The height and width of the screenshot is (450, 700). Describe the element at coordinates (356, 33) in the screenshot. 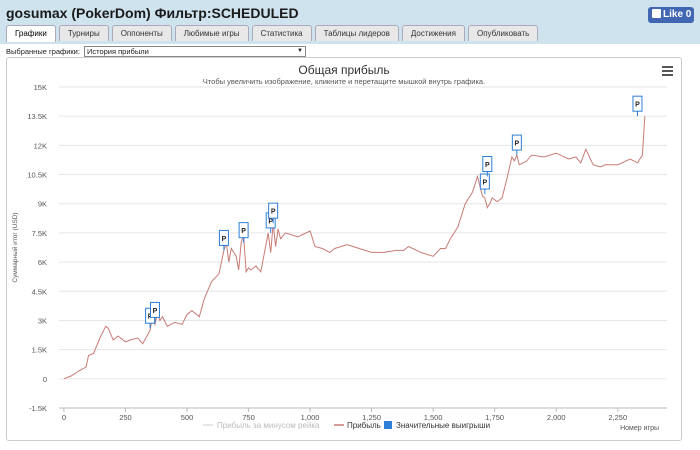

I see `tab-leaderboards: Таблицы лидеров` at that location.